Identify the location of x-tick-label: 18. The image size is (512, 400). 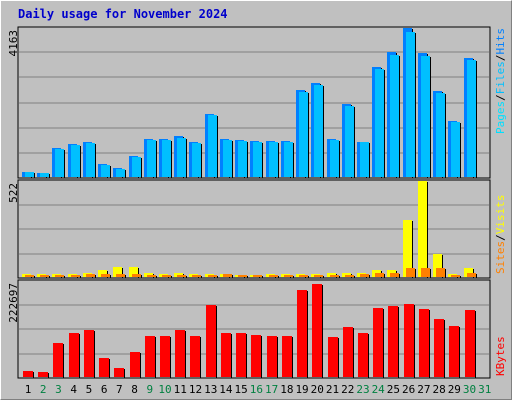
(286, 389).